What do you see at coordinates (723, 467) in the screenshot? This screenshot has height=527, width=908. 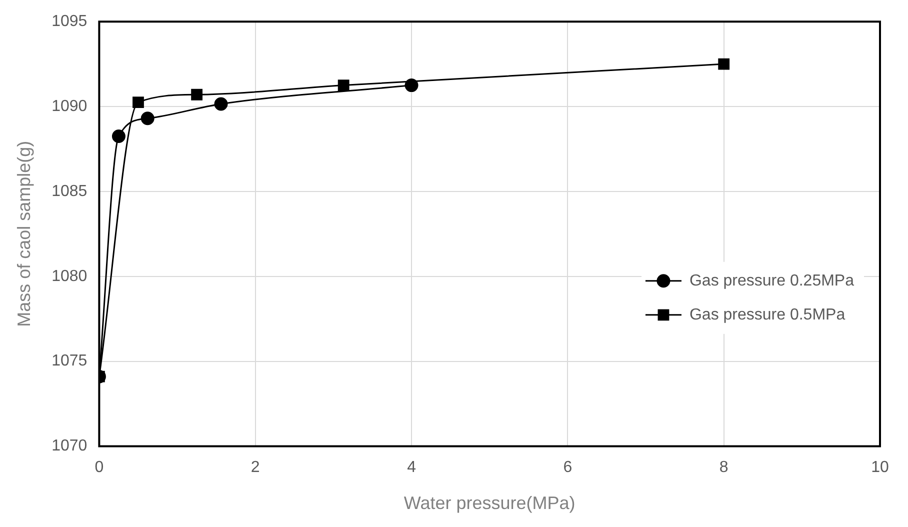 I see `x-tick-label: 8` at bounding box center [723, 467].